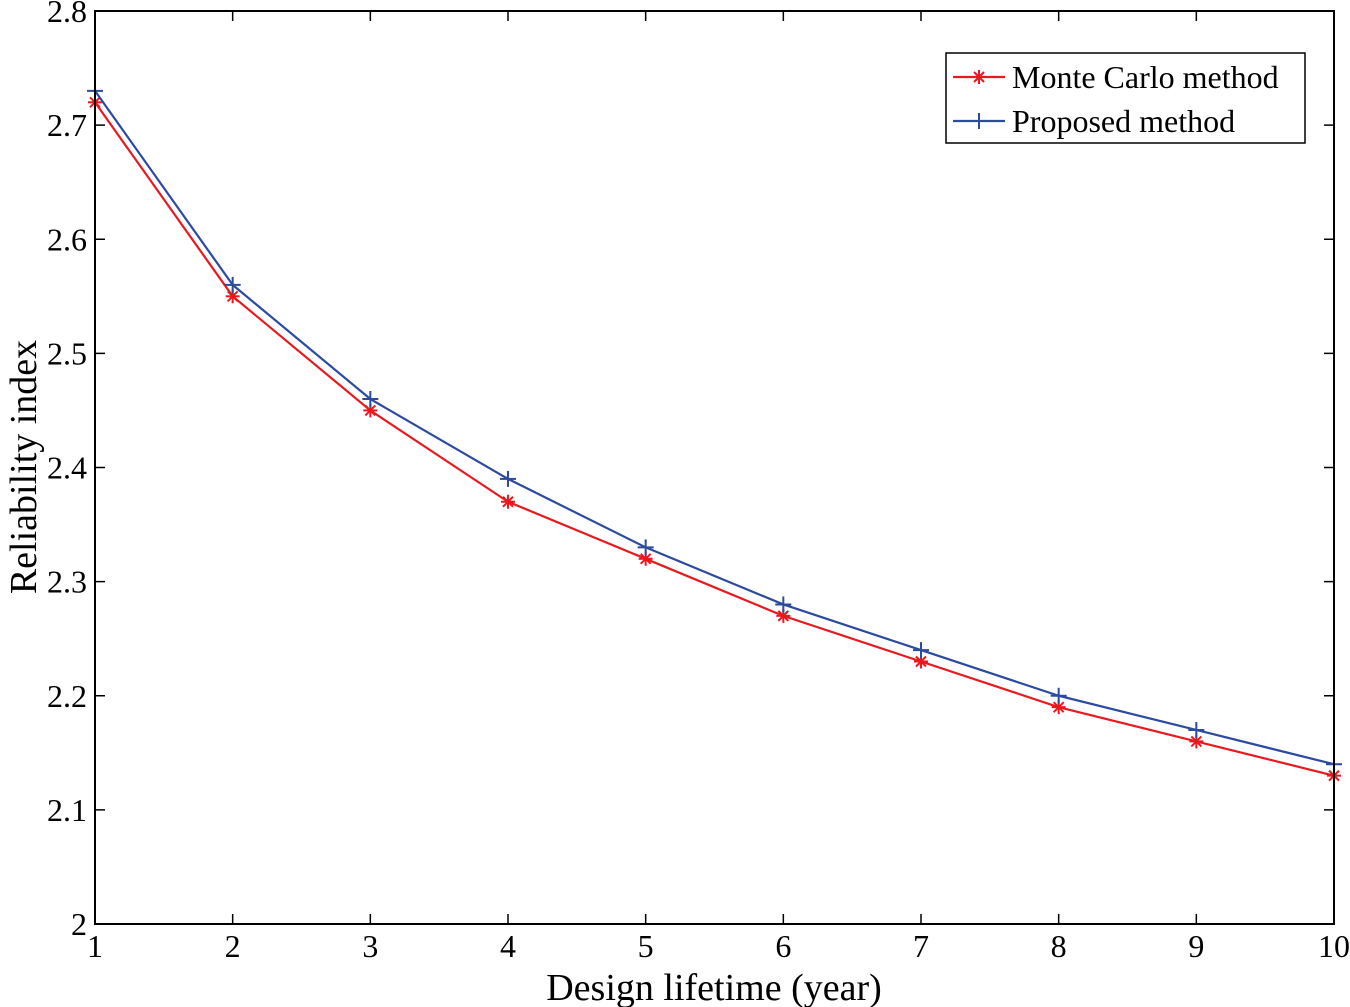 This screenshot has height=1007, width=1350. I want to click on legend-entry: Proposed method, so click(1094, 121).